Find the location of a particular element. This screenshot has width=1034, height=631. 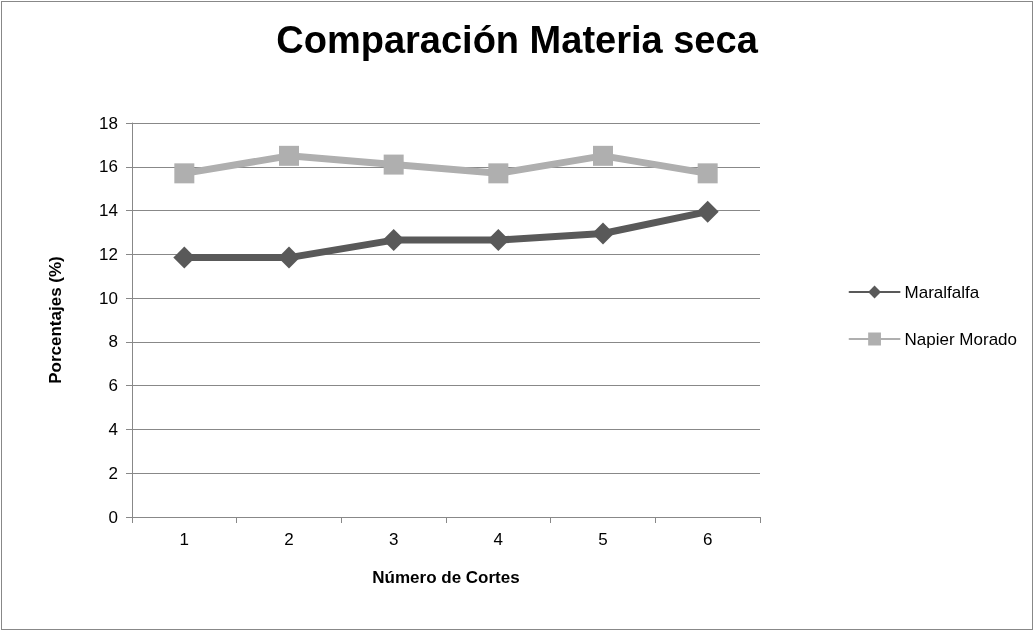

y-tick-label: 8 is located at coordinates (113, 342).